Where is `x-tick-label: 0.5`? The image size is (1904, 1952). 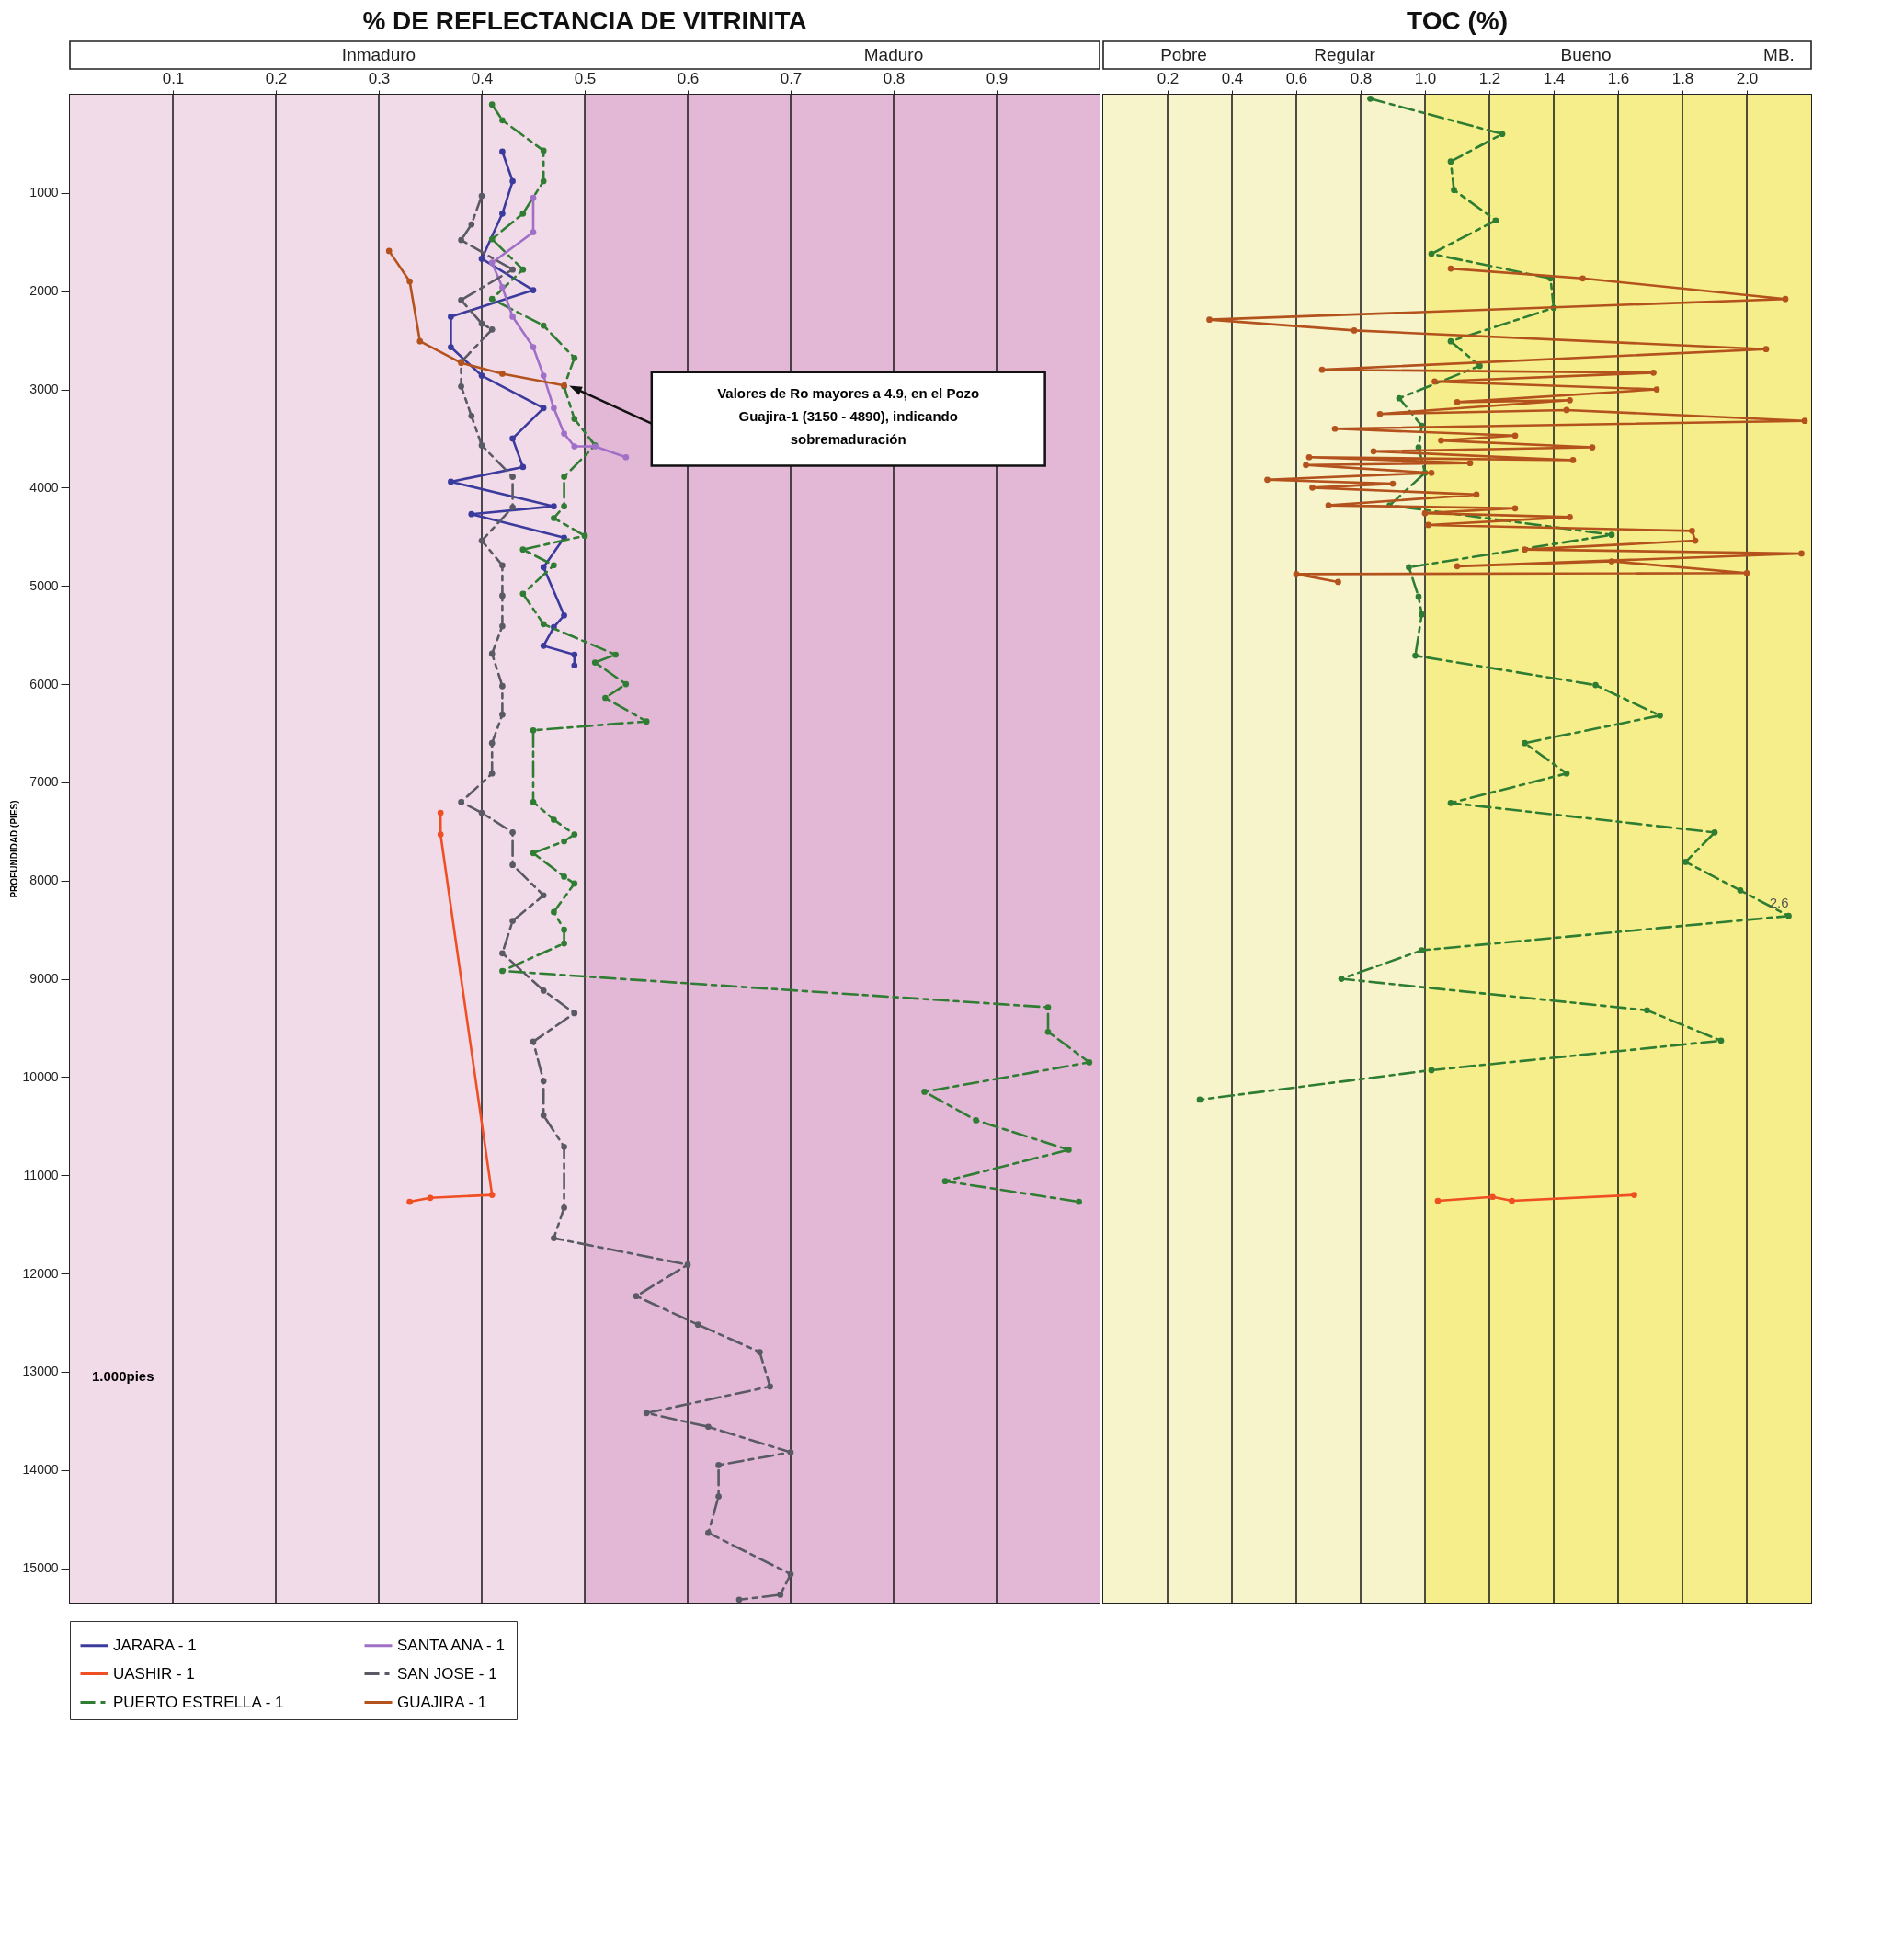 x-tick-label: 0.5 is located at coordinates (585, 78).